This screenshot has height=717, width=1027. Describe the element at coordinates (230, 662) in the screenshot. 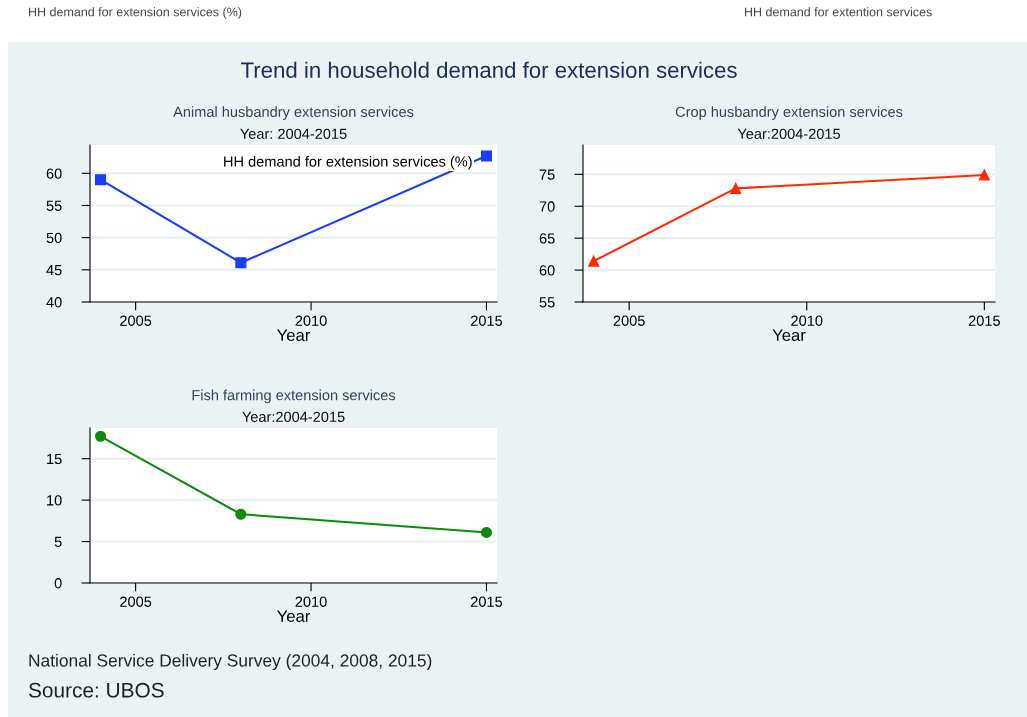

I see `text: National Service Delivery Survey (2004, 2008, 2015)` at that location.